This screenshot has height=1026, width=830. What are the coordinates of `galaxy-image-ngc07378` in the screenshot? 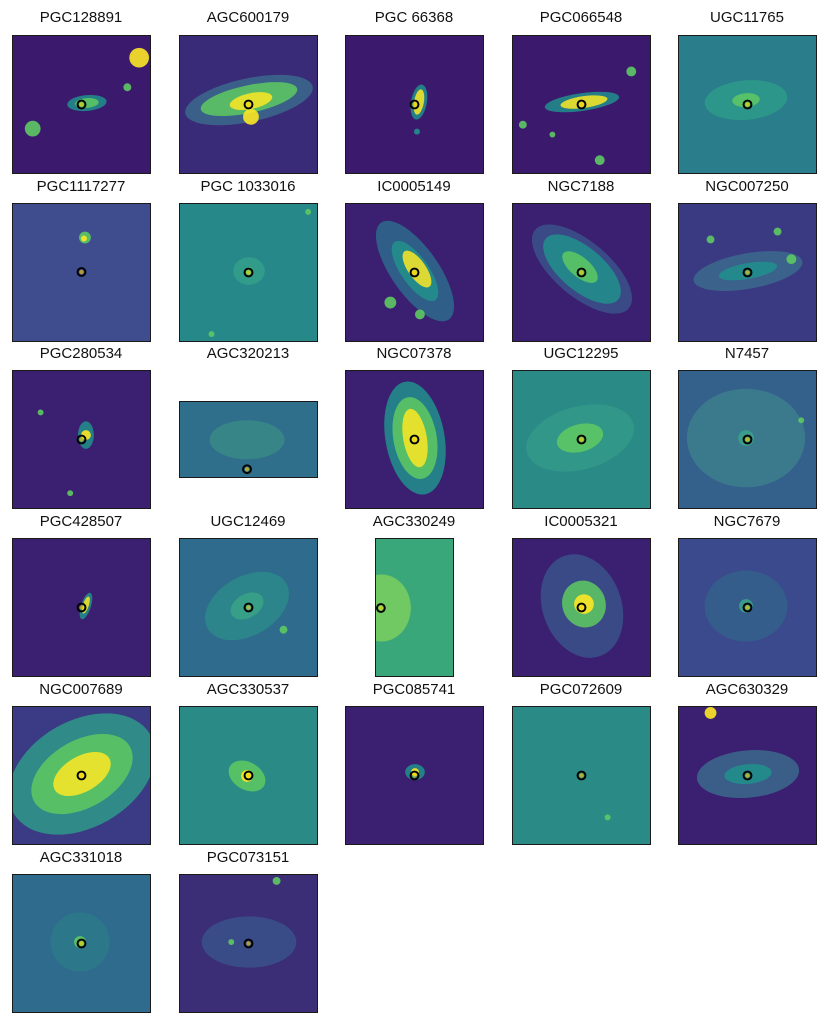 It's located at (414, 439).